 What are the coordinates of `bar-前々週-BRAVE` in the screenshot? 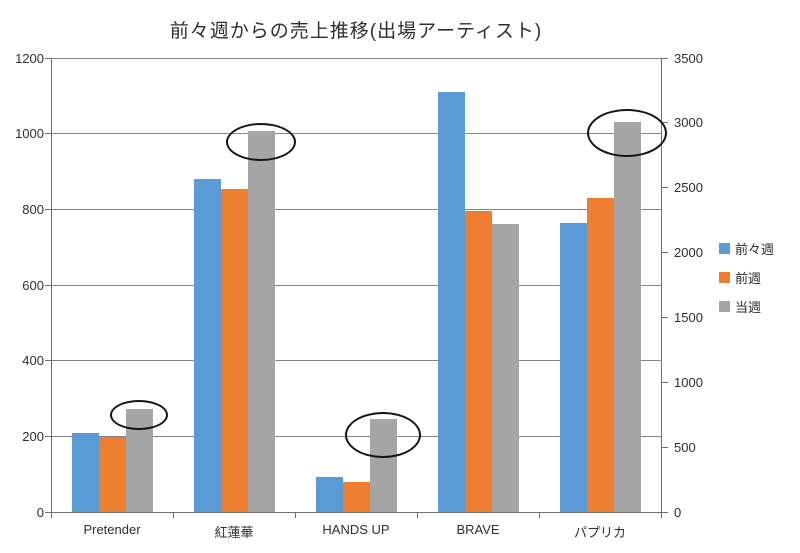 It's located at (451, 302).